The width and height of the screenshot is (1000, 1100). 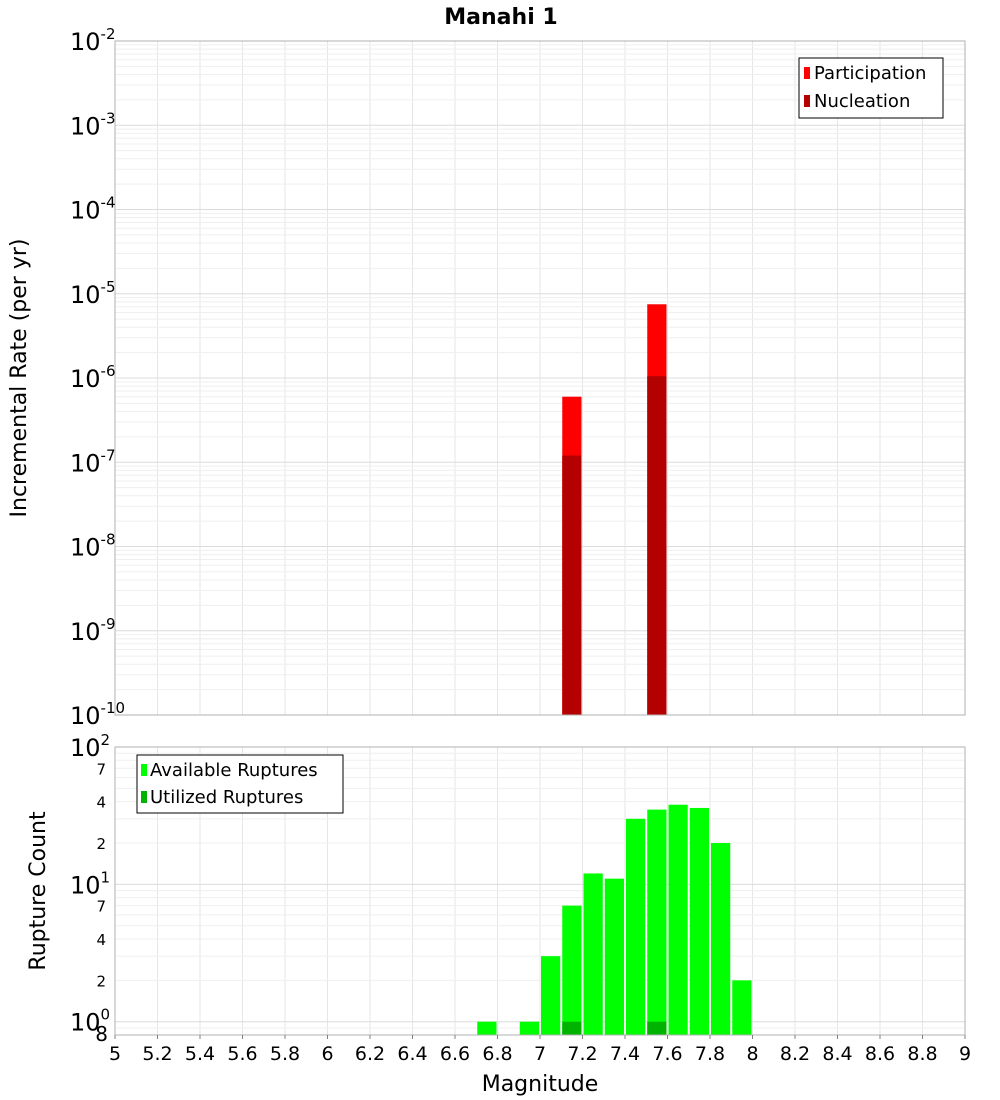 I want to click on x-tick-label: 6.2, so click(x=370, y=1054).